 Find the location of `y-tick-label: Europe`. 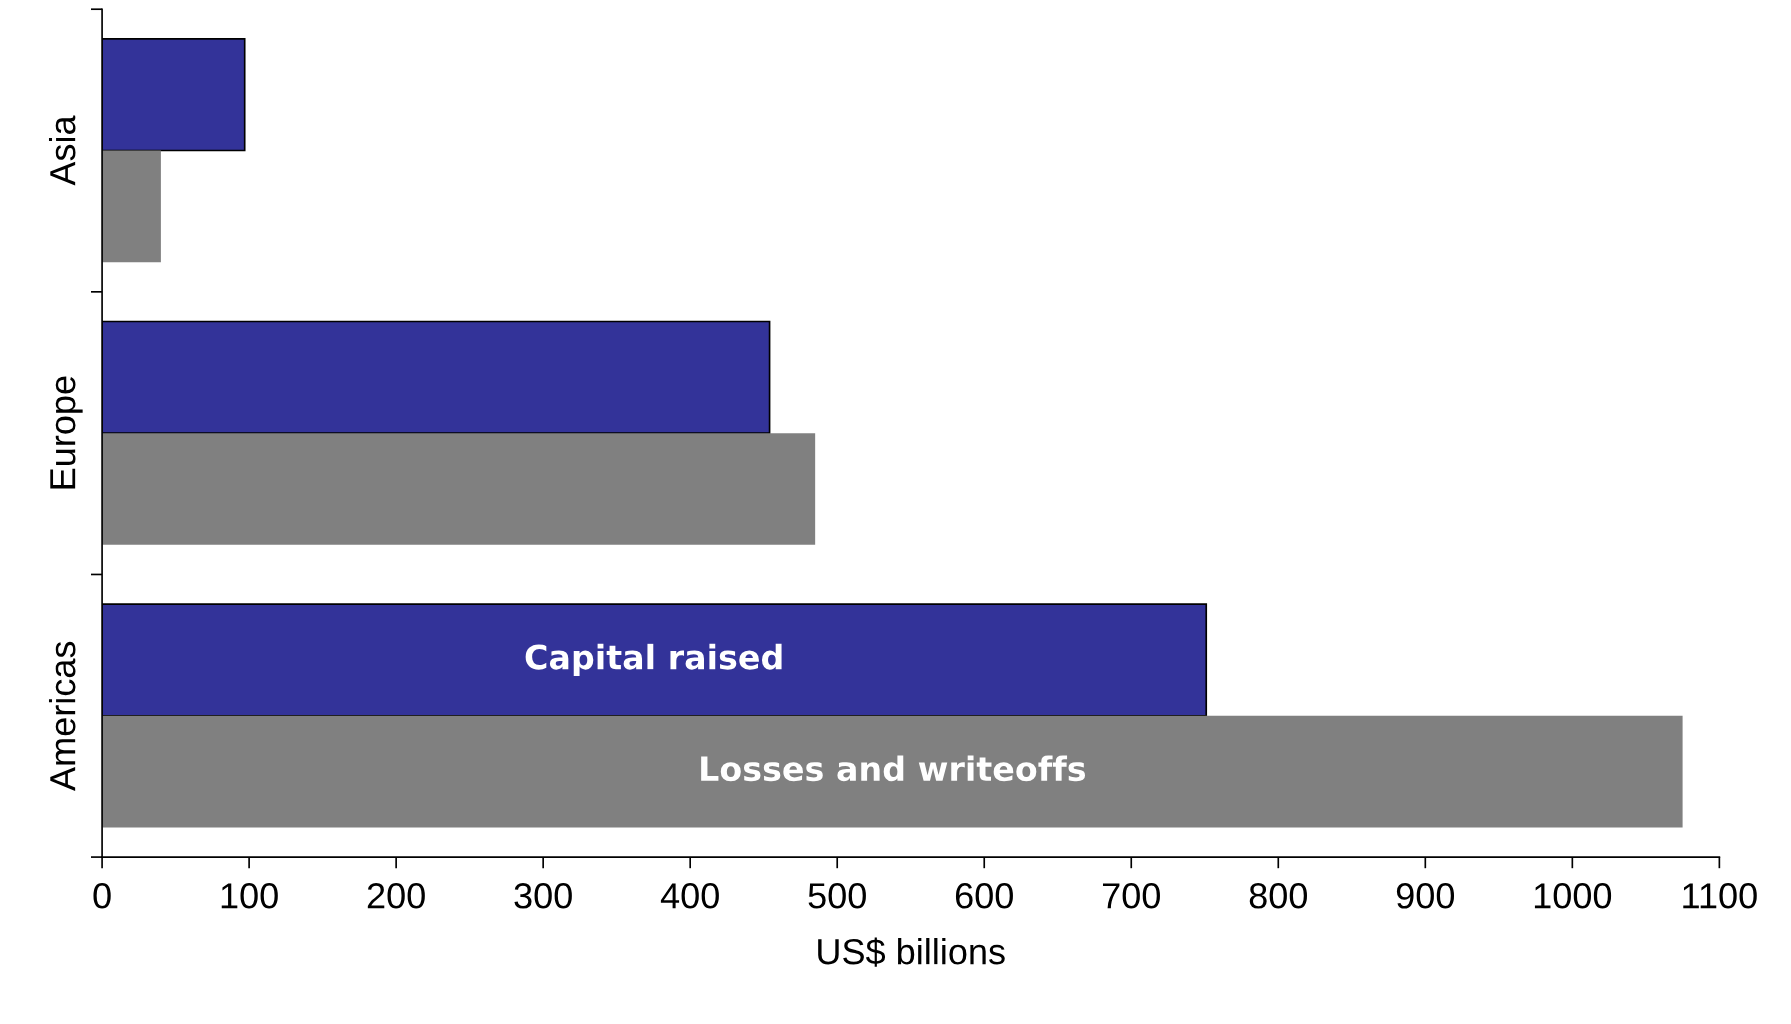

y-tick-label: Europe is located at coordinates (66, 432).